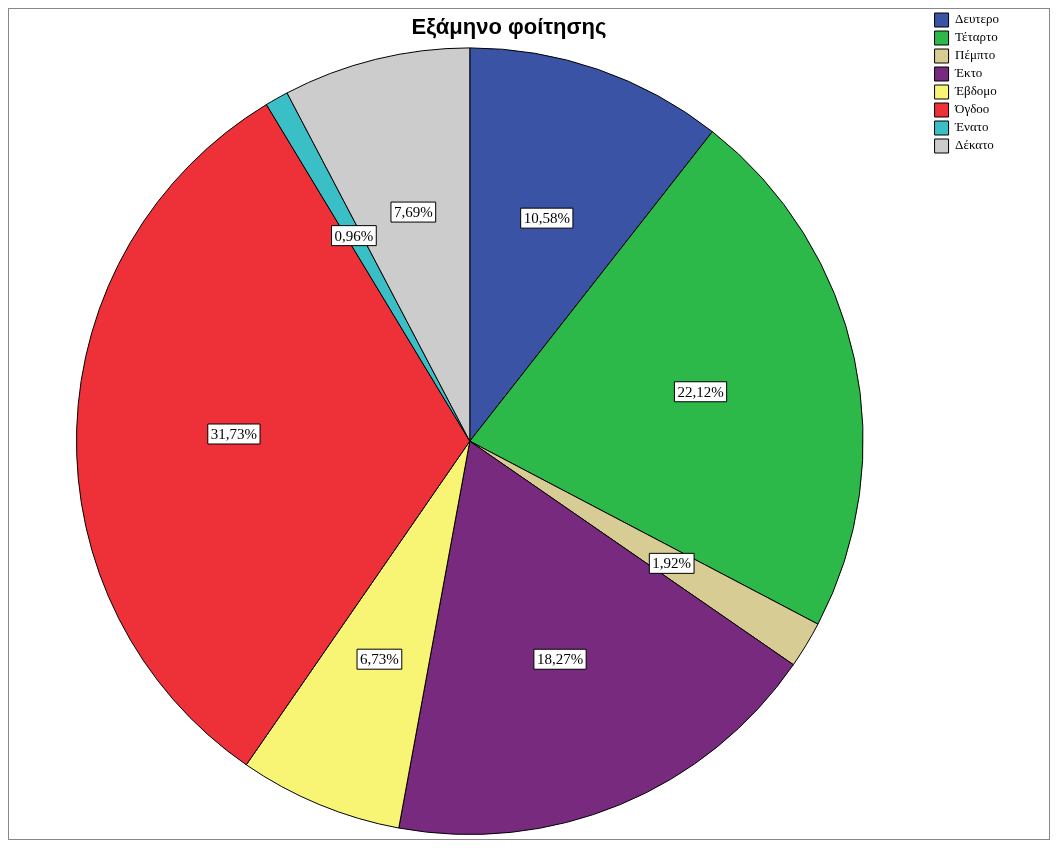 This screenshot has width=1058, height=850. I want to click on legend-label: Όγδοο, so click(972, 109).